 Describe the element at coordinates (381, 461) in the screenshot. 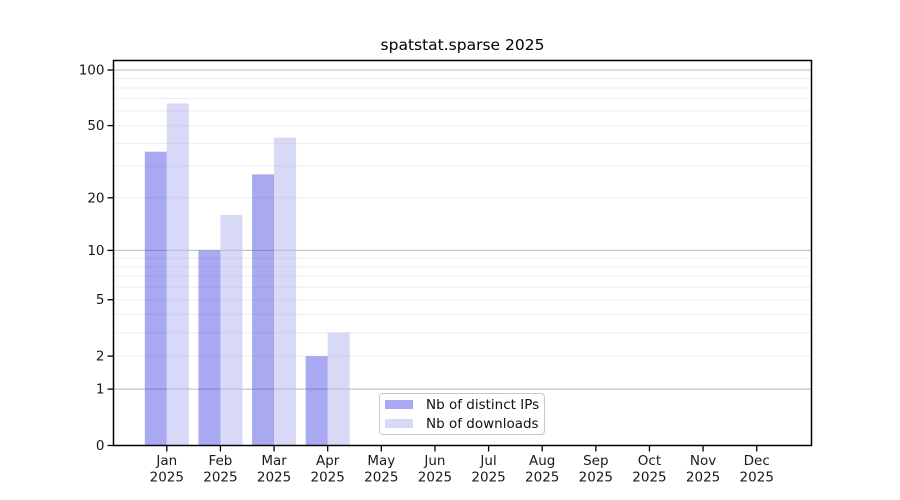

I see `x-tick-label-month: May` at that location.